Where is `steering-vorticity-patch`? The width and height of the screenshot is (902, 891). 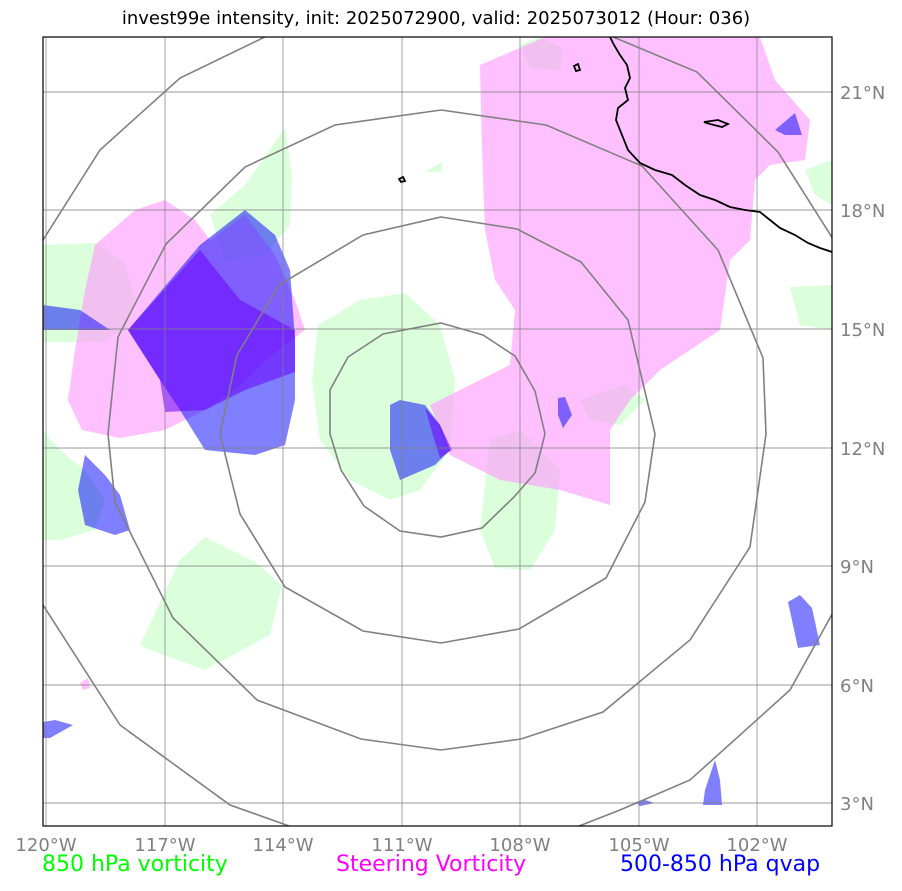
steering-vorticity-patch is located at coordinates (85, 684).